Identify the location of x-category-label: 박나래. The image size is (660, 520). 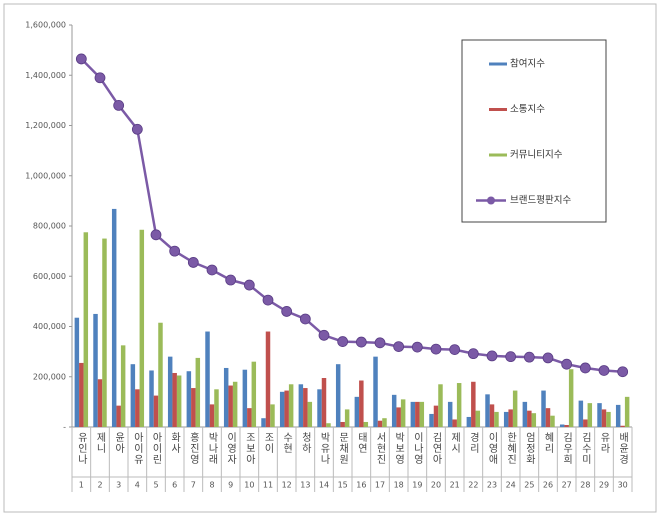
(212, 448).